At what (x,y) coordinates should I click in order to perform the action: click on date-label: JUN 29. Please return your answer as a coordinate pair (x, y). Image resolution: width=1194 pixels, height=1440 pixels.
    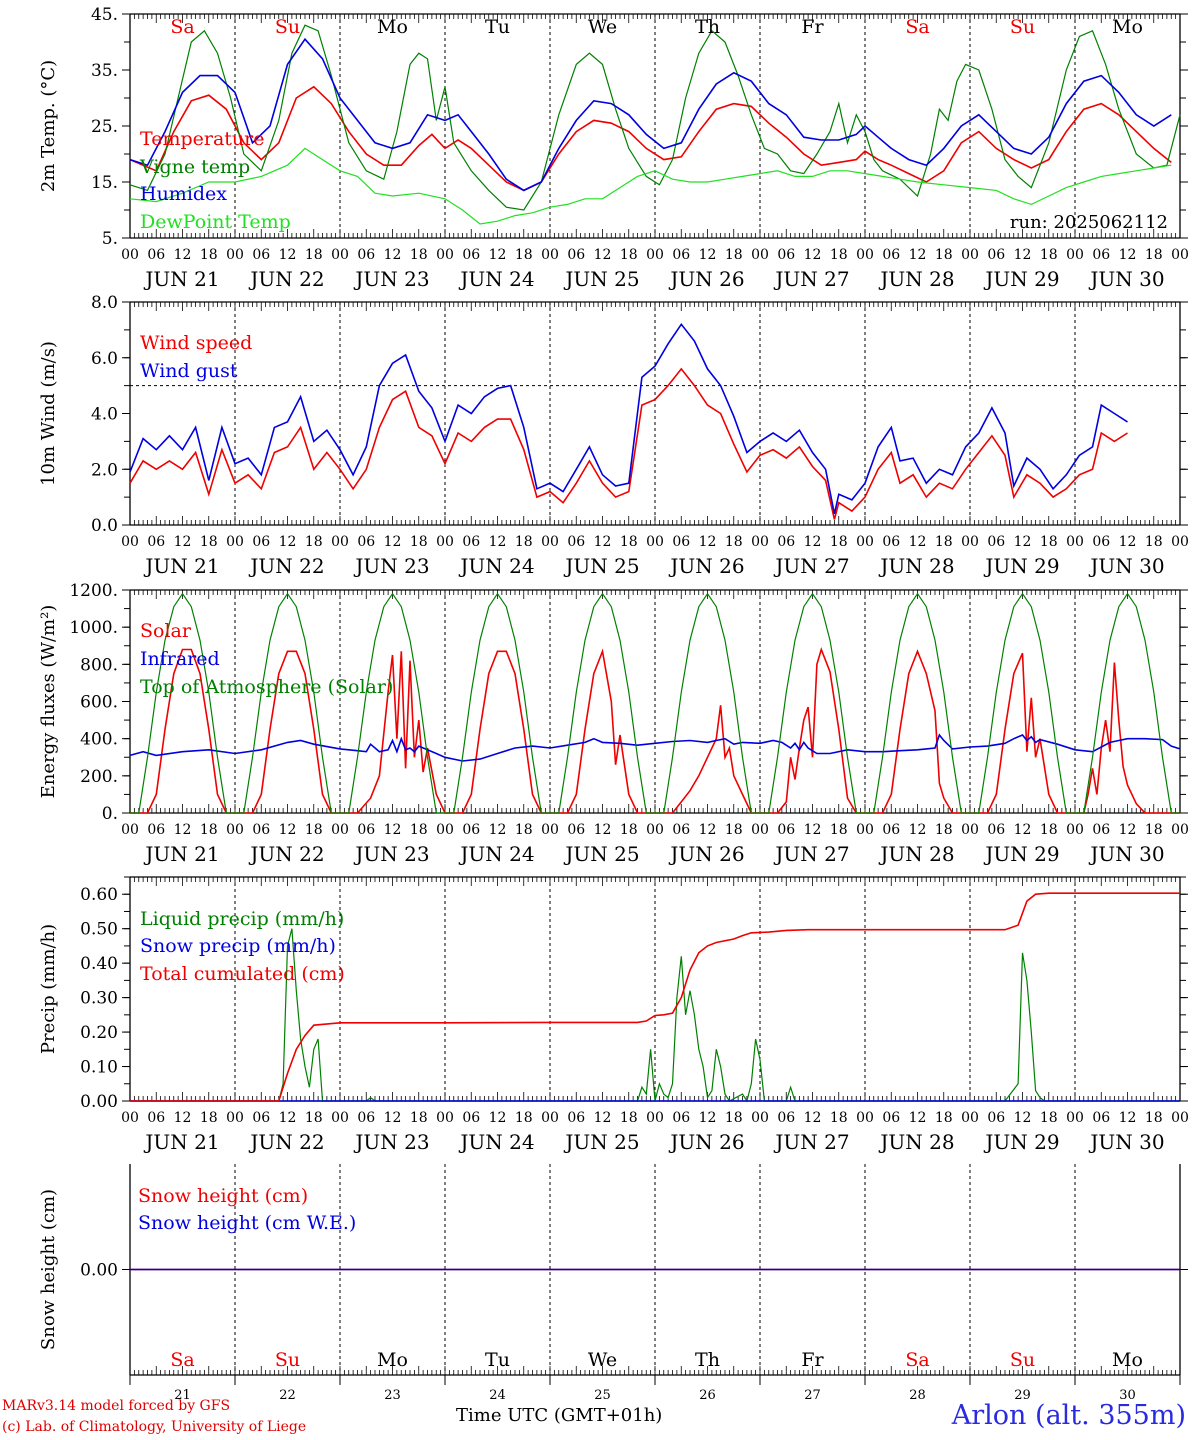
    Looking at the image, I should click on (1021, 279).